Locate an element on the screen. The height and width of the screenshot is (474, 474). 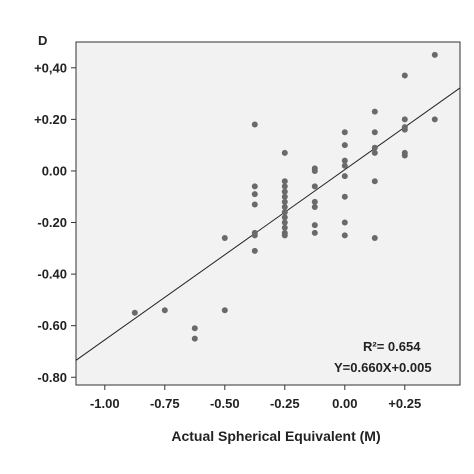
x-tick-label: +0.25 is located at coordinates (404, 403).